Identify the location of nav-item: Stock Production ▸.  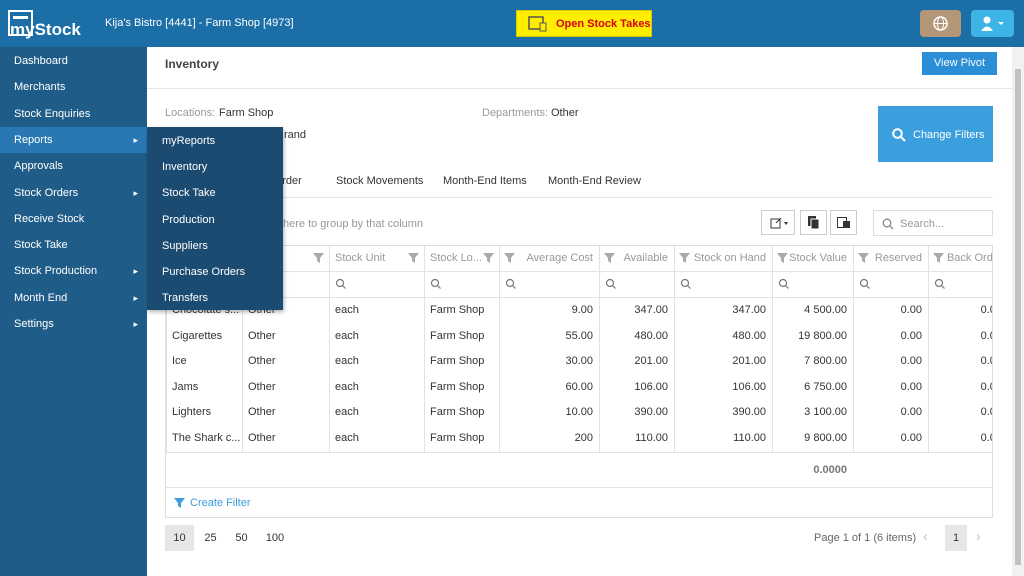
(73, 271).